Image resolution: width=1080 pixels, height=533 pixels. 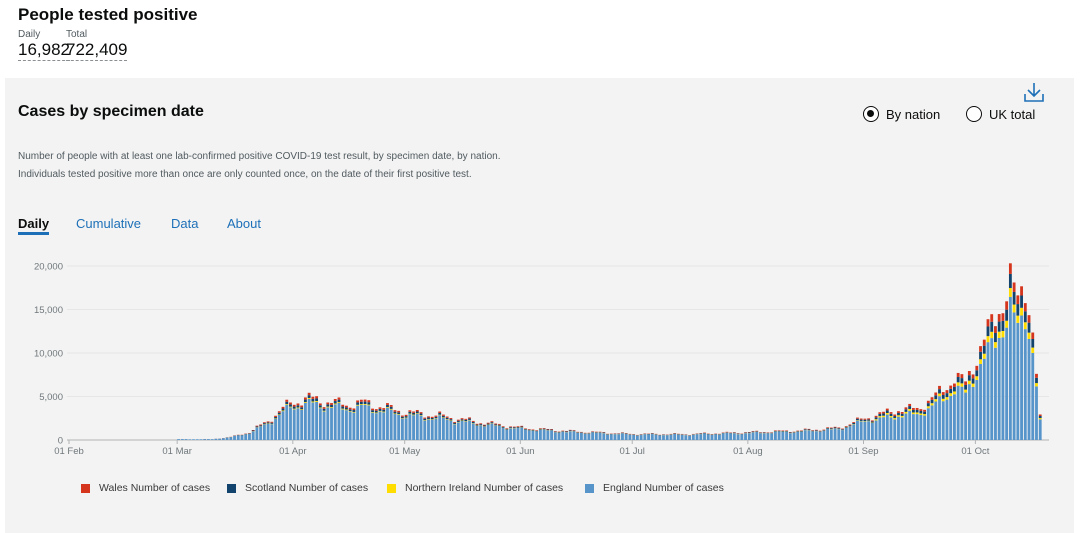 What do you see at coordinates (748, 451) in the screenshot?
I see `x-tick-label: 01 Aug` at bounding box center [748, 451].